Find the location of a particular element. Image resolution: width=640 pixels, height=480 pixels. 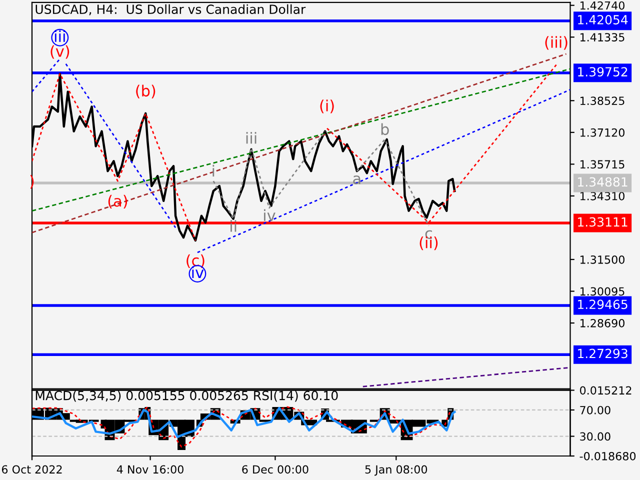

annotation: (ii) is located at coordinates (429, 243).